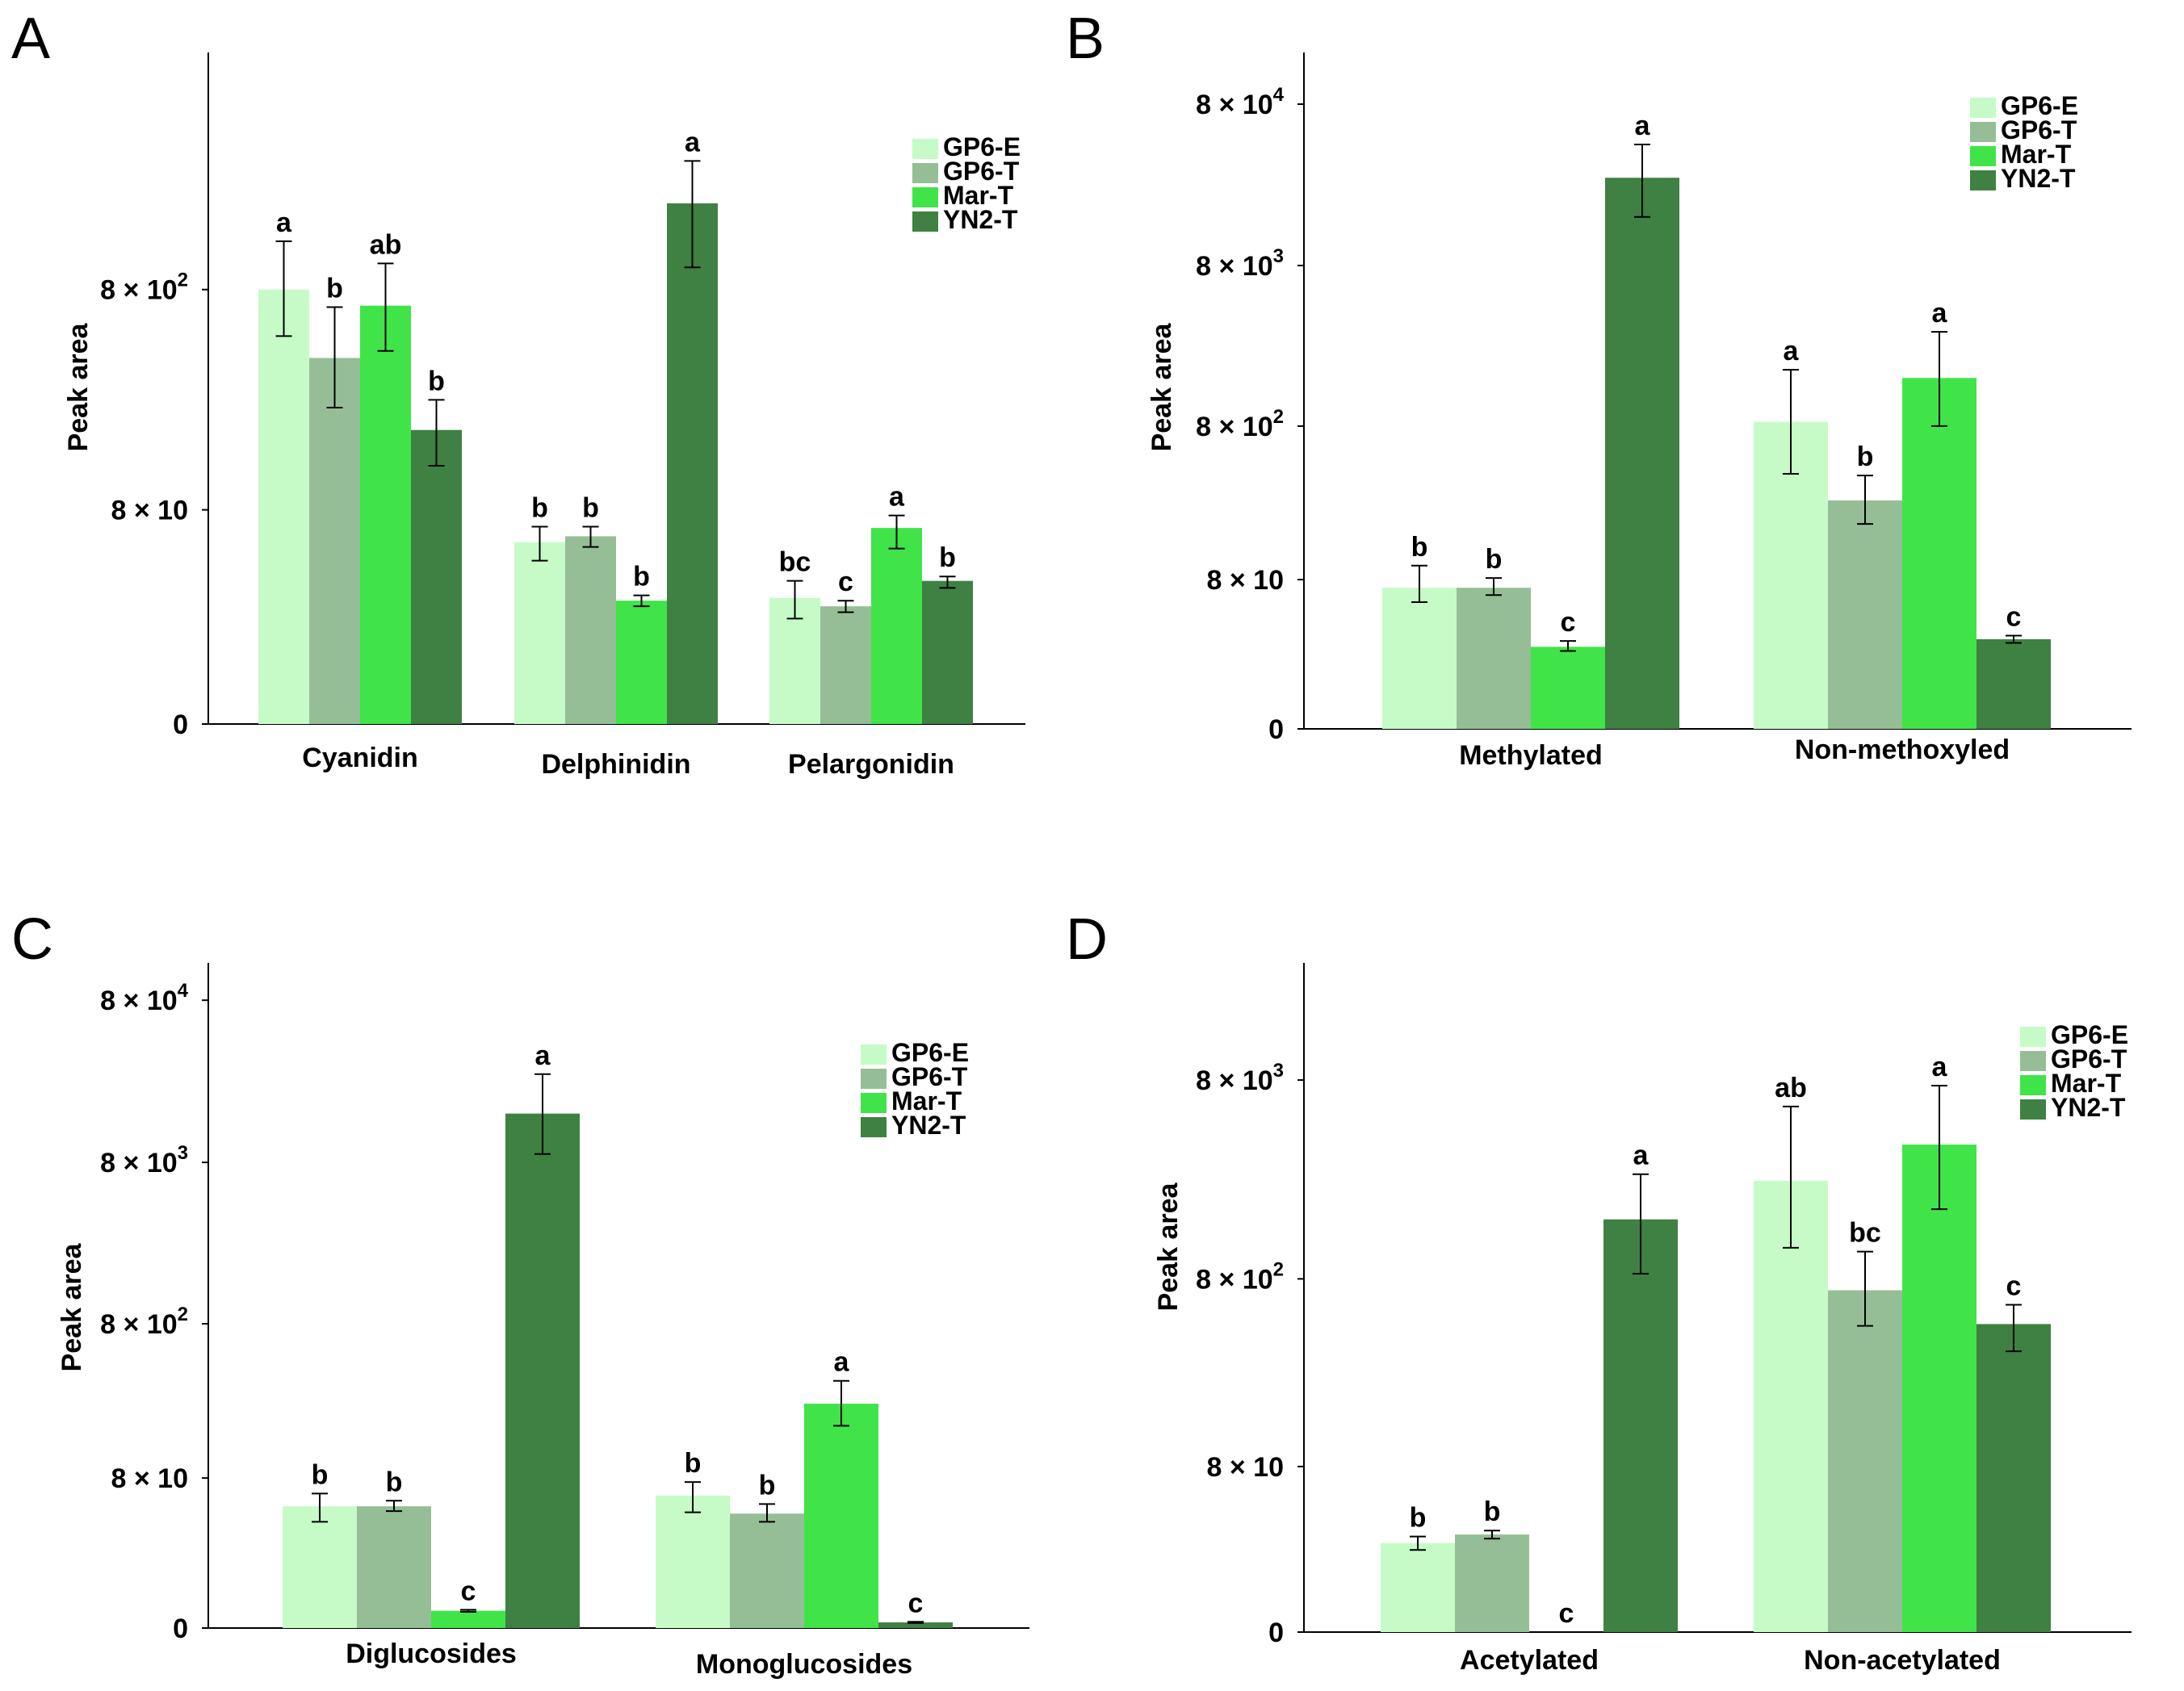 This screenshot has width=2184, height=1691. Describe the element at coordinates (30, 38) in the screenshot. I see `panel-a-letter: A` at that location.